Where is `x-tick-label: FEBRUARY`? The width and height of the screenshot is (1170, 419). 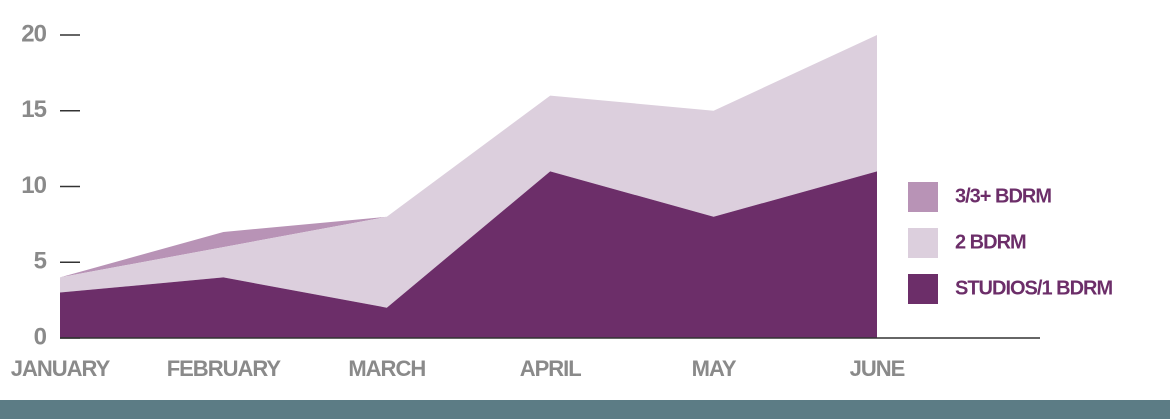
x-tick-label: FEBRUARY is located at coordinates (224, 368).